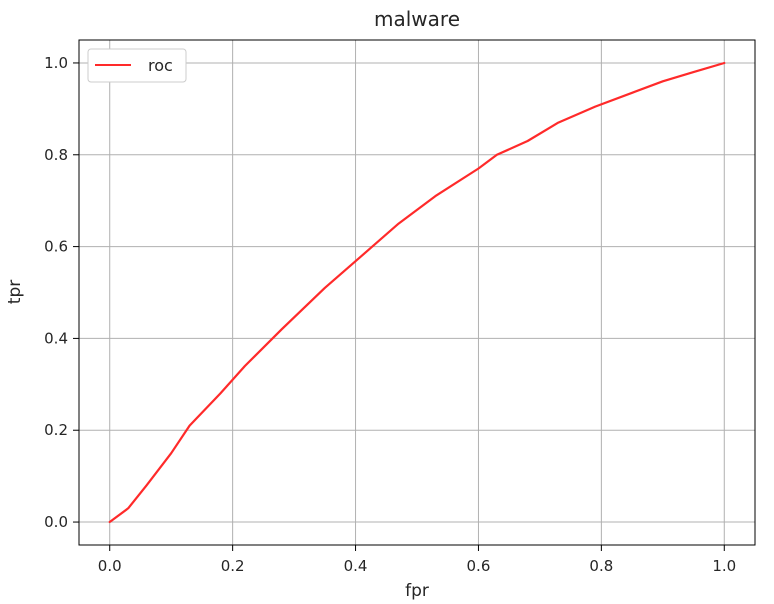  Describe the element at coordinates (160, 65) in the screenshot. I see `legend-label-roc: roc` at that location.